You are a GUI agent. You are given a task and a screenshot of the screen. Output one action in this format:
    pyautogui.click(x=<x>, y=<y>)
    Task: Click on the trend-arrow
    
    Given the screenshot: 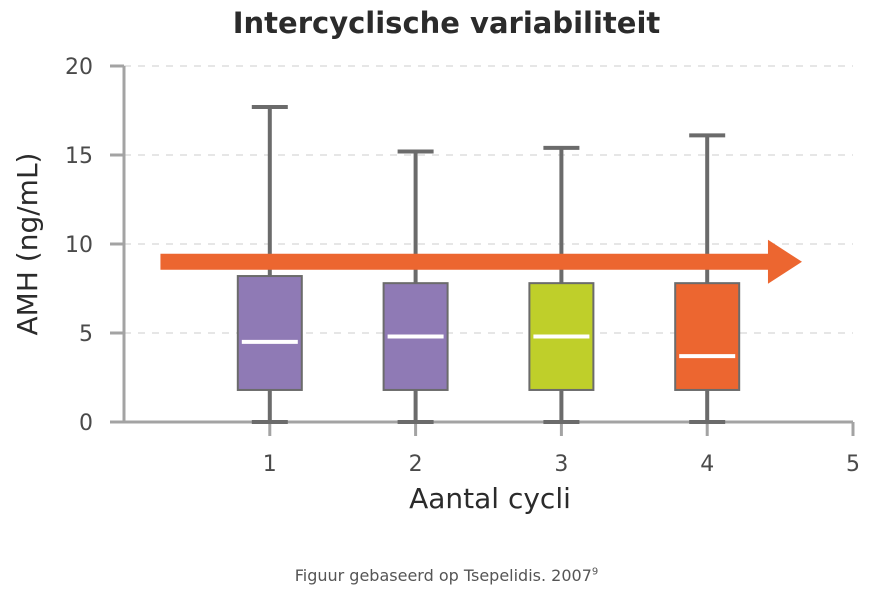 What is the action you would take?
    pyautogui.click(x=481, y=261)
    